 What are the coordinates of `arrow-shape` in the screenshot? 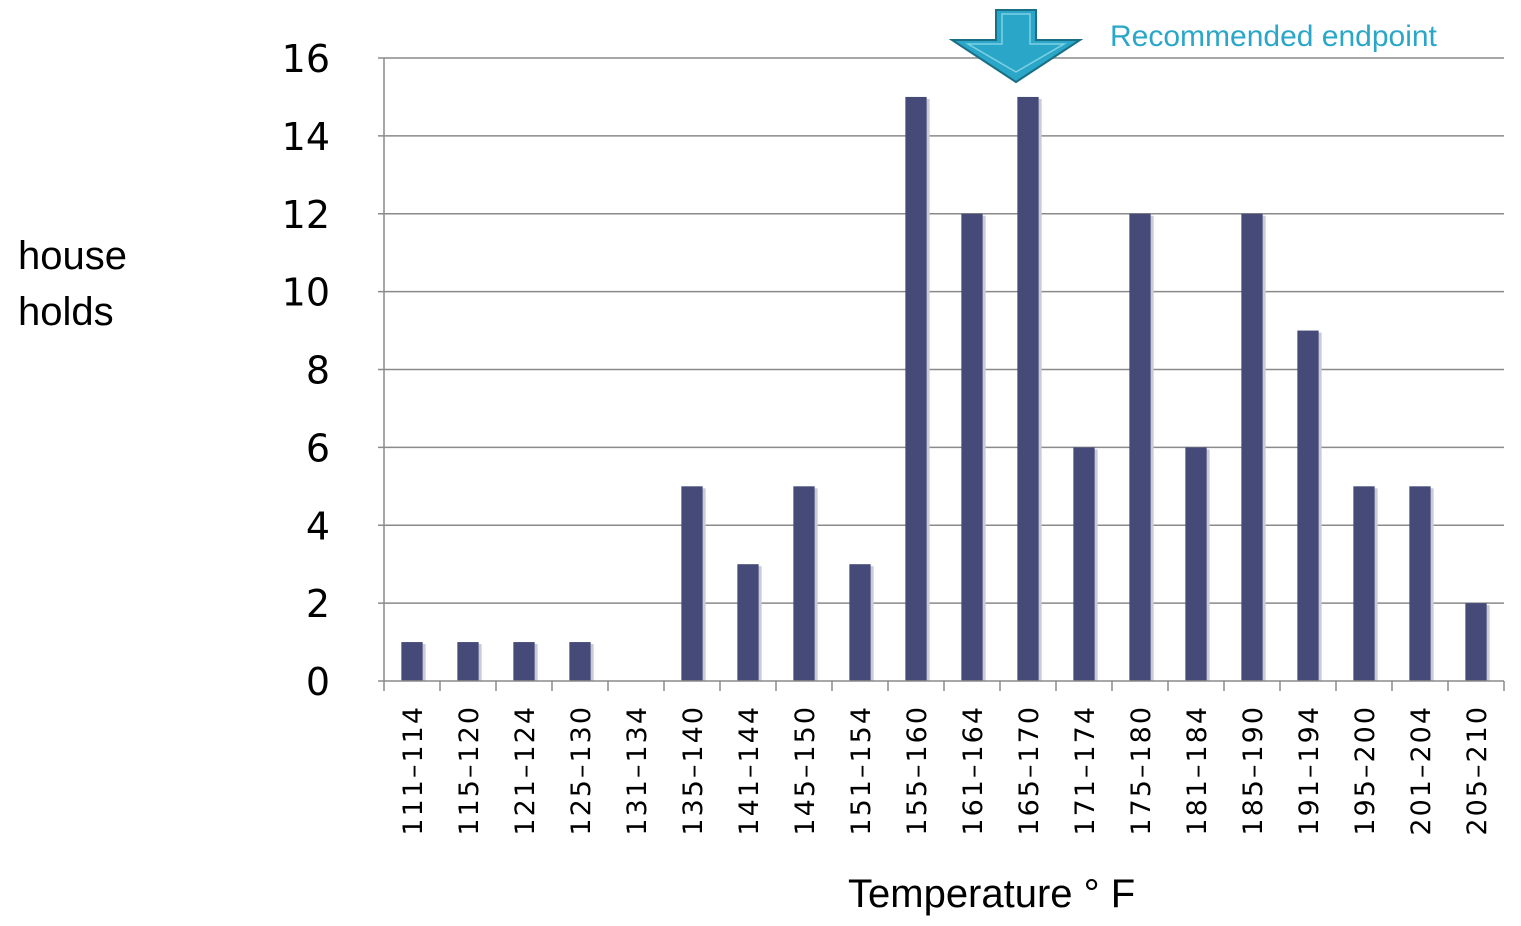 It's located at (1016, 46).